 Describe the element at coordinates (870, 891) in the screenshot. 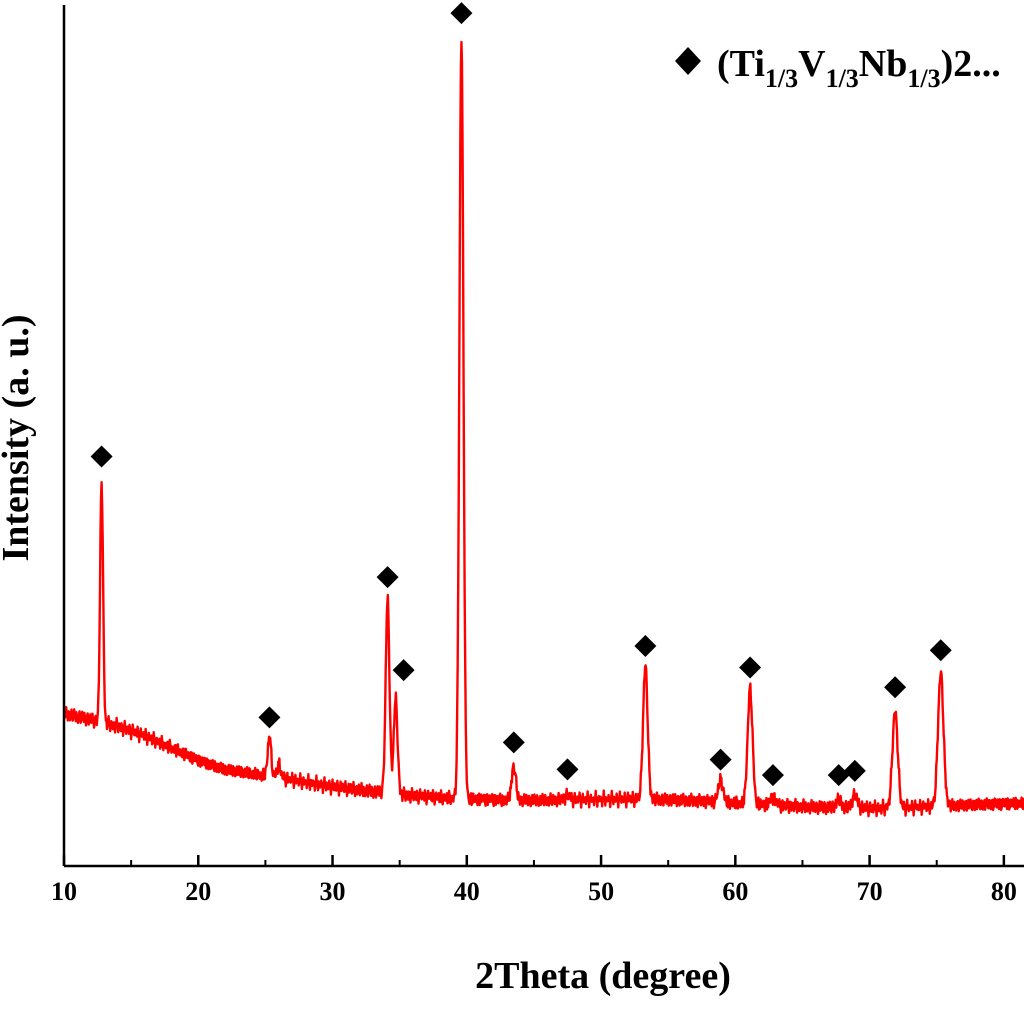

I see `x-tick-label-70: 70` at that location.